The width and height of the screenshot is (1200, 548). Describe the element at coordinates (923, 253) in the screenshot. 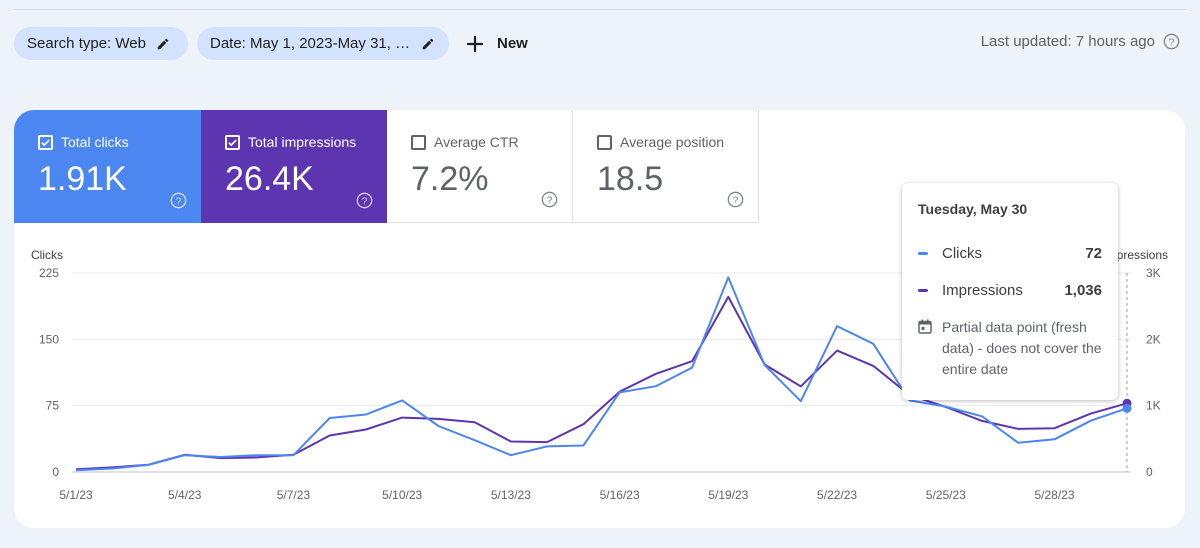

I see `clicks-legend-swatch` at that location.